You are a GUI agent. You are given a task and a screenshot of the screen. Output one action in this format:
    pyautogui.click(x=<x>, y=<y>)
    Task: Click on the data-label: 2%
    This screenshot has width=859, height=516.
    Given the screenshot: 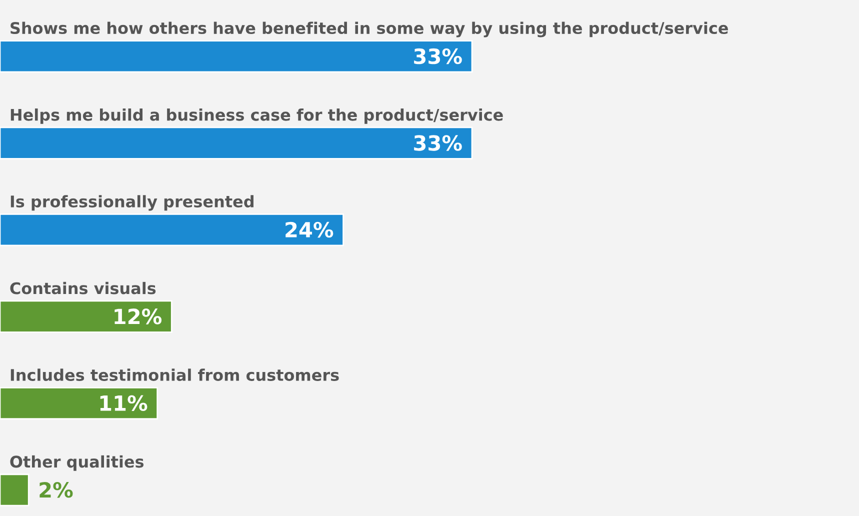 What is the action you would take?
    pyautogui.click(x=56, y=490)
    